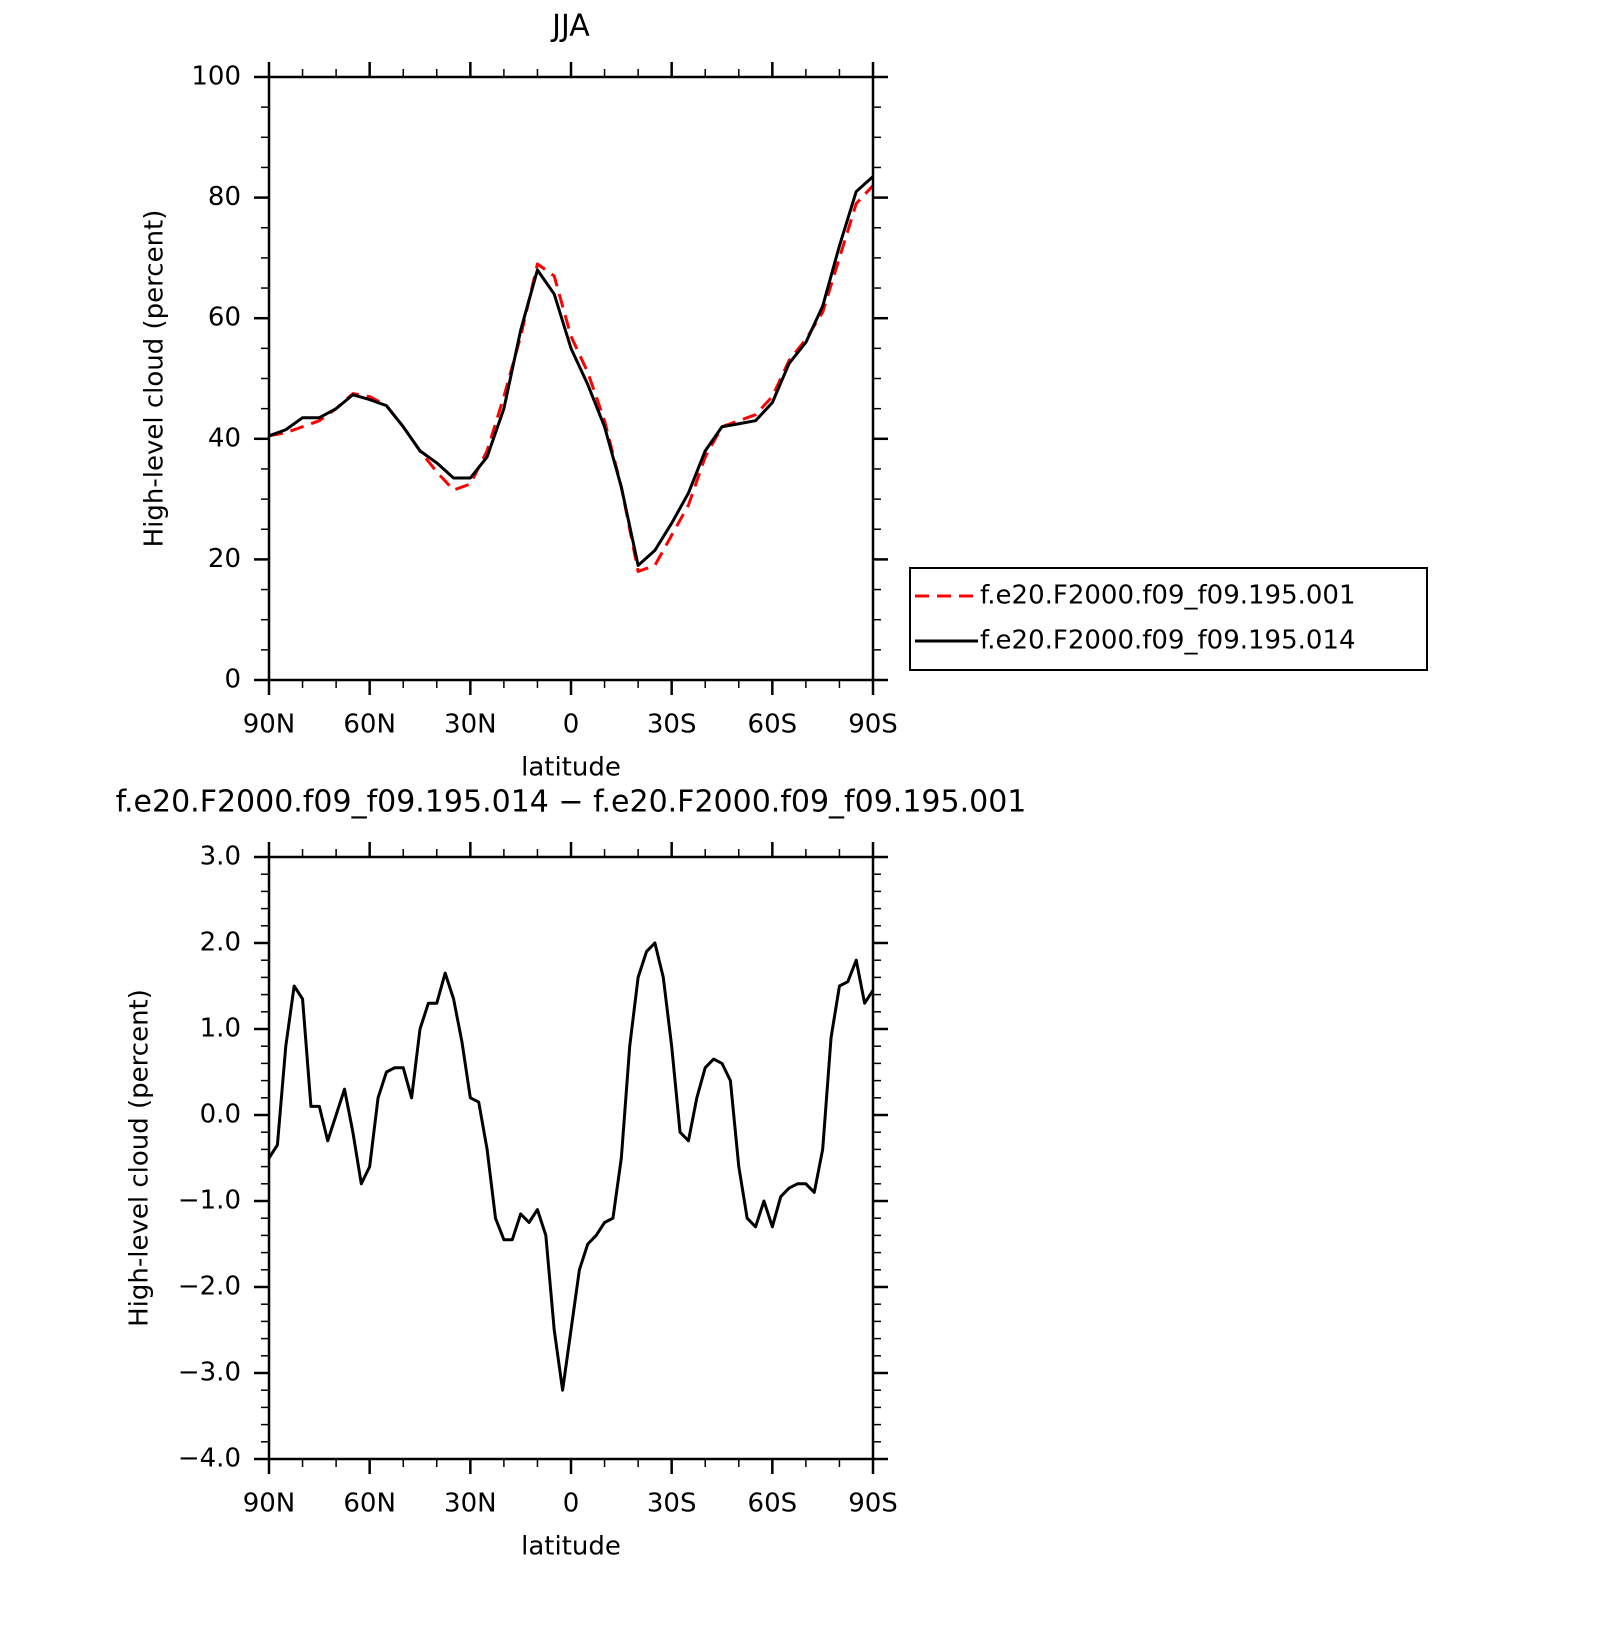 This screenshot has width=1597, height=1635. What do you see at coordinates (232, 680) in the screenshot?
I see `y-tick-label: 0` at bounding box center [232, 680].